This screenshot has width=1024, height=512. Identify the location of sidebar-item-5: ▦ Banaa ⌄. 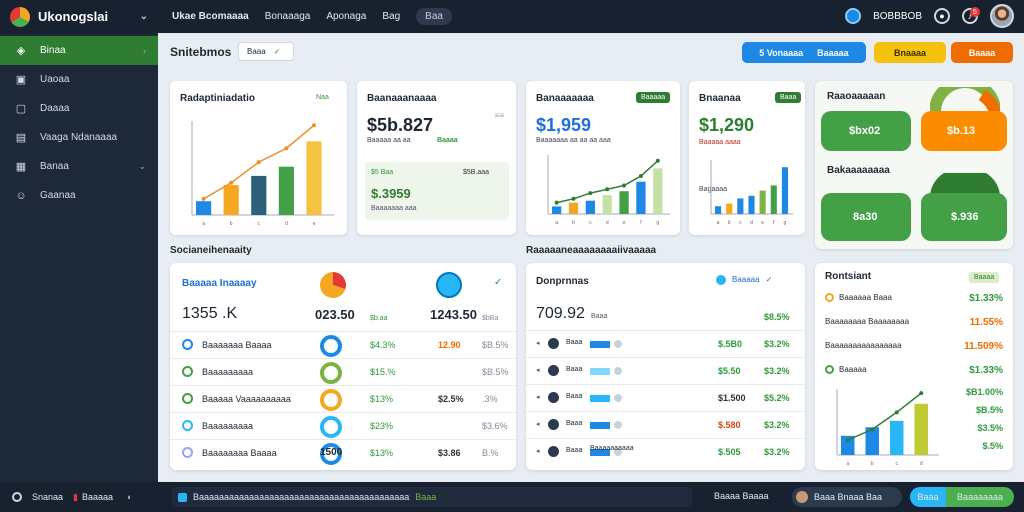
(79, 166).